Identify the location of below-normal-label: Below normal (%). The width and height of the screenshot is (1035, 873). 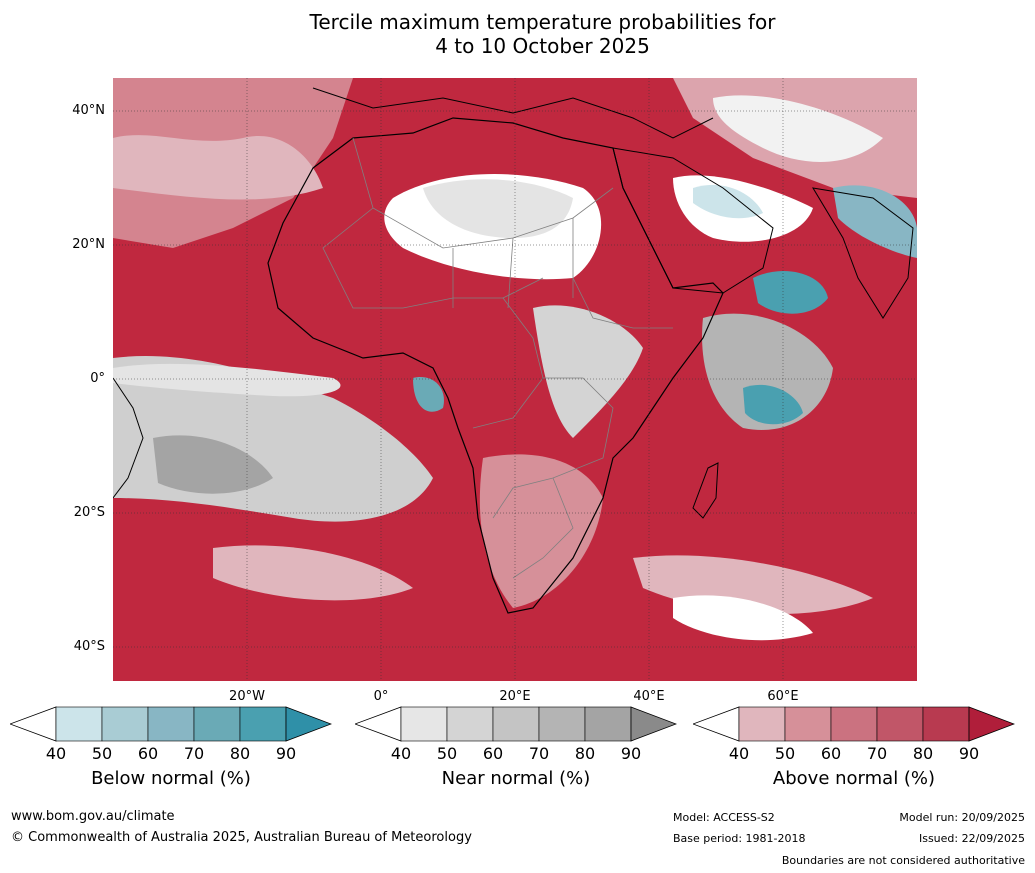
(171, 778).